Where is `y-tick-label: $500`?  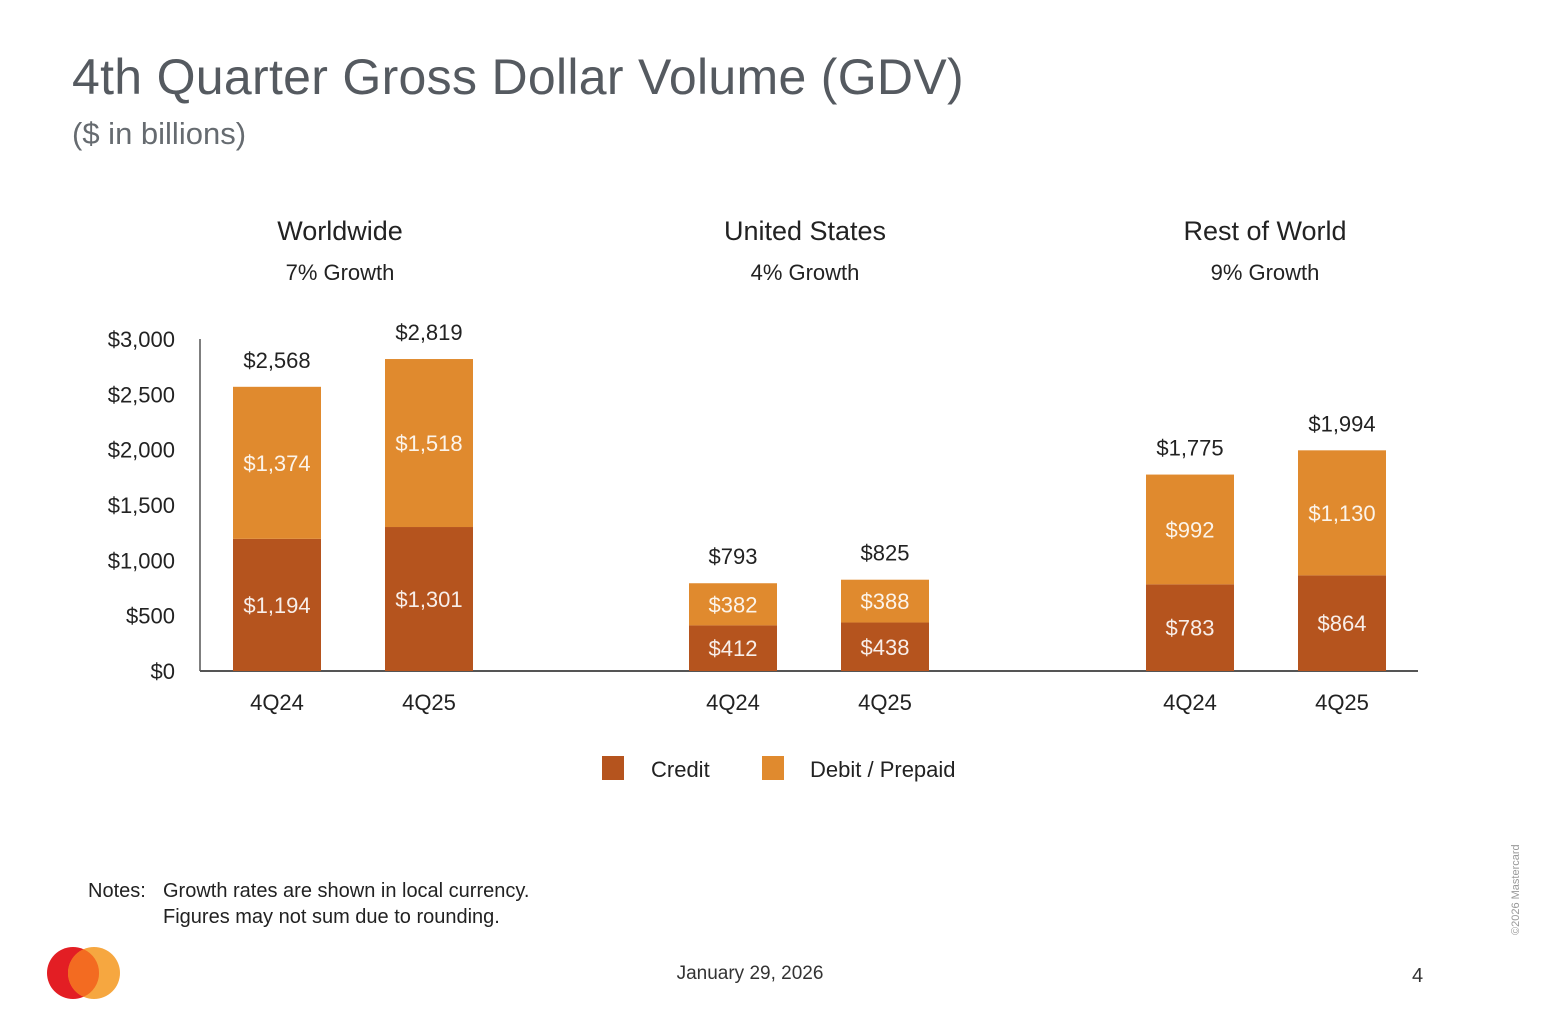
y-tick-label: $500 is located at coordinates (150, 616).